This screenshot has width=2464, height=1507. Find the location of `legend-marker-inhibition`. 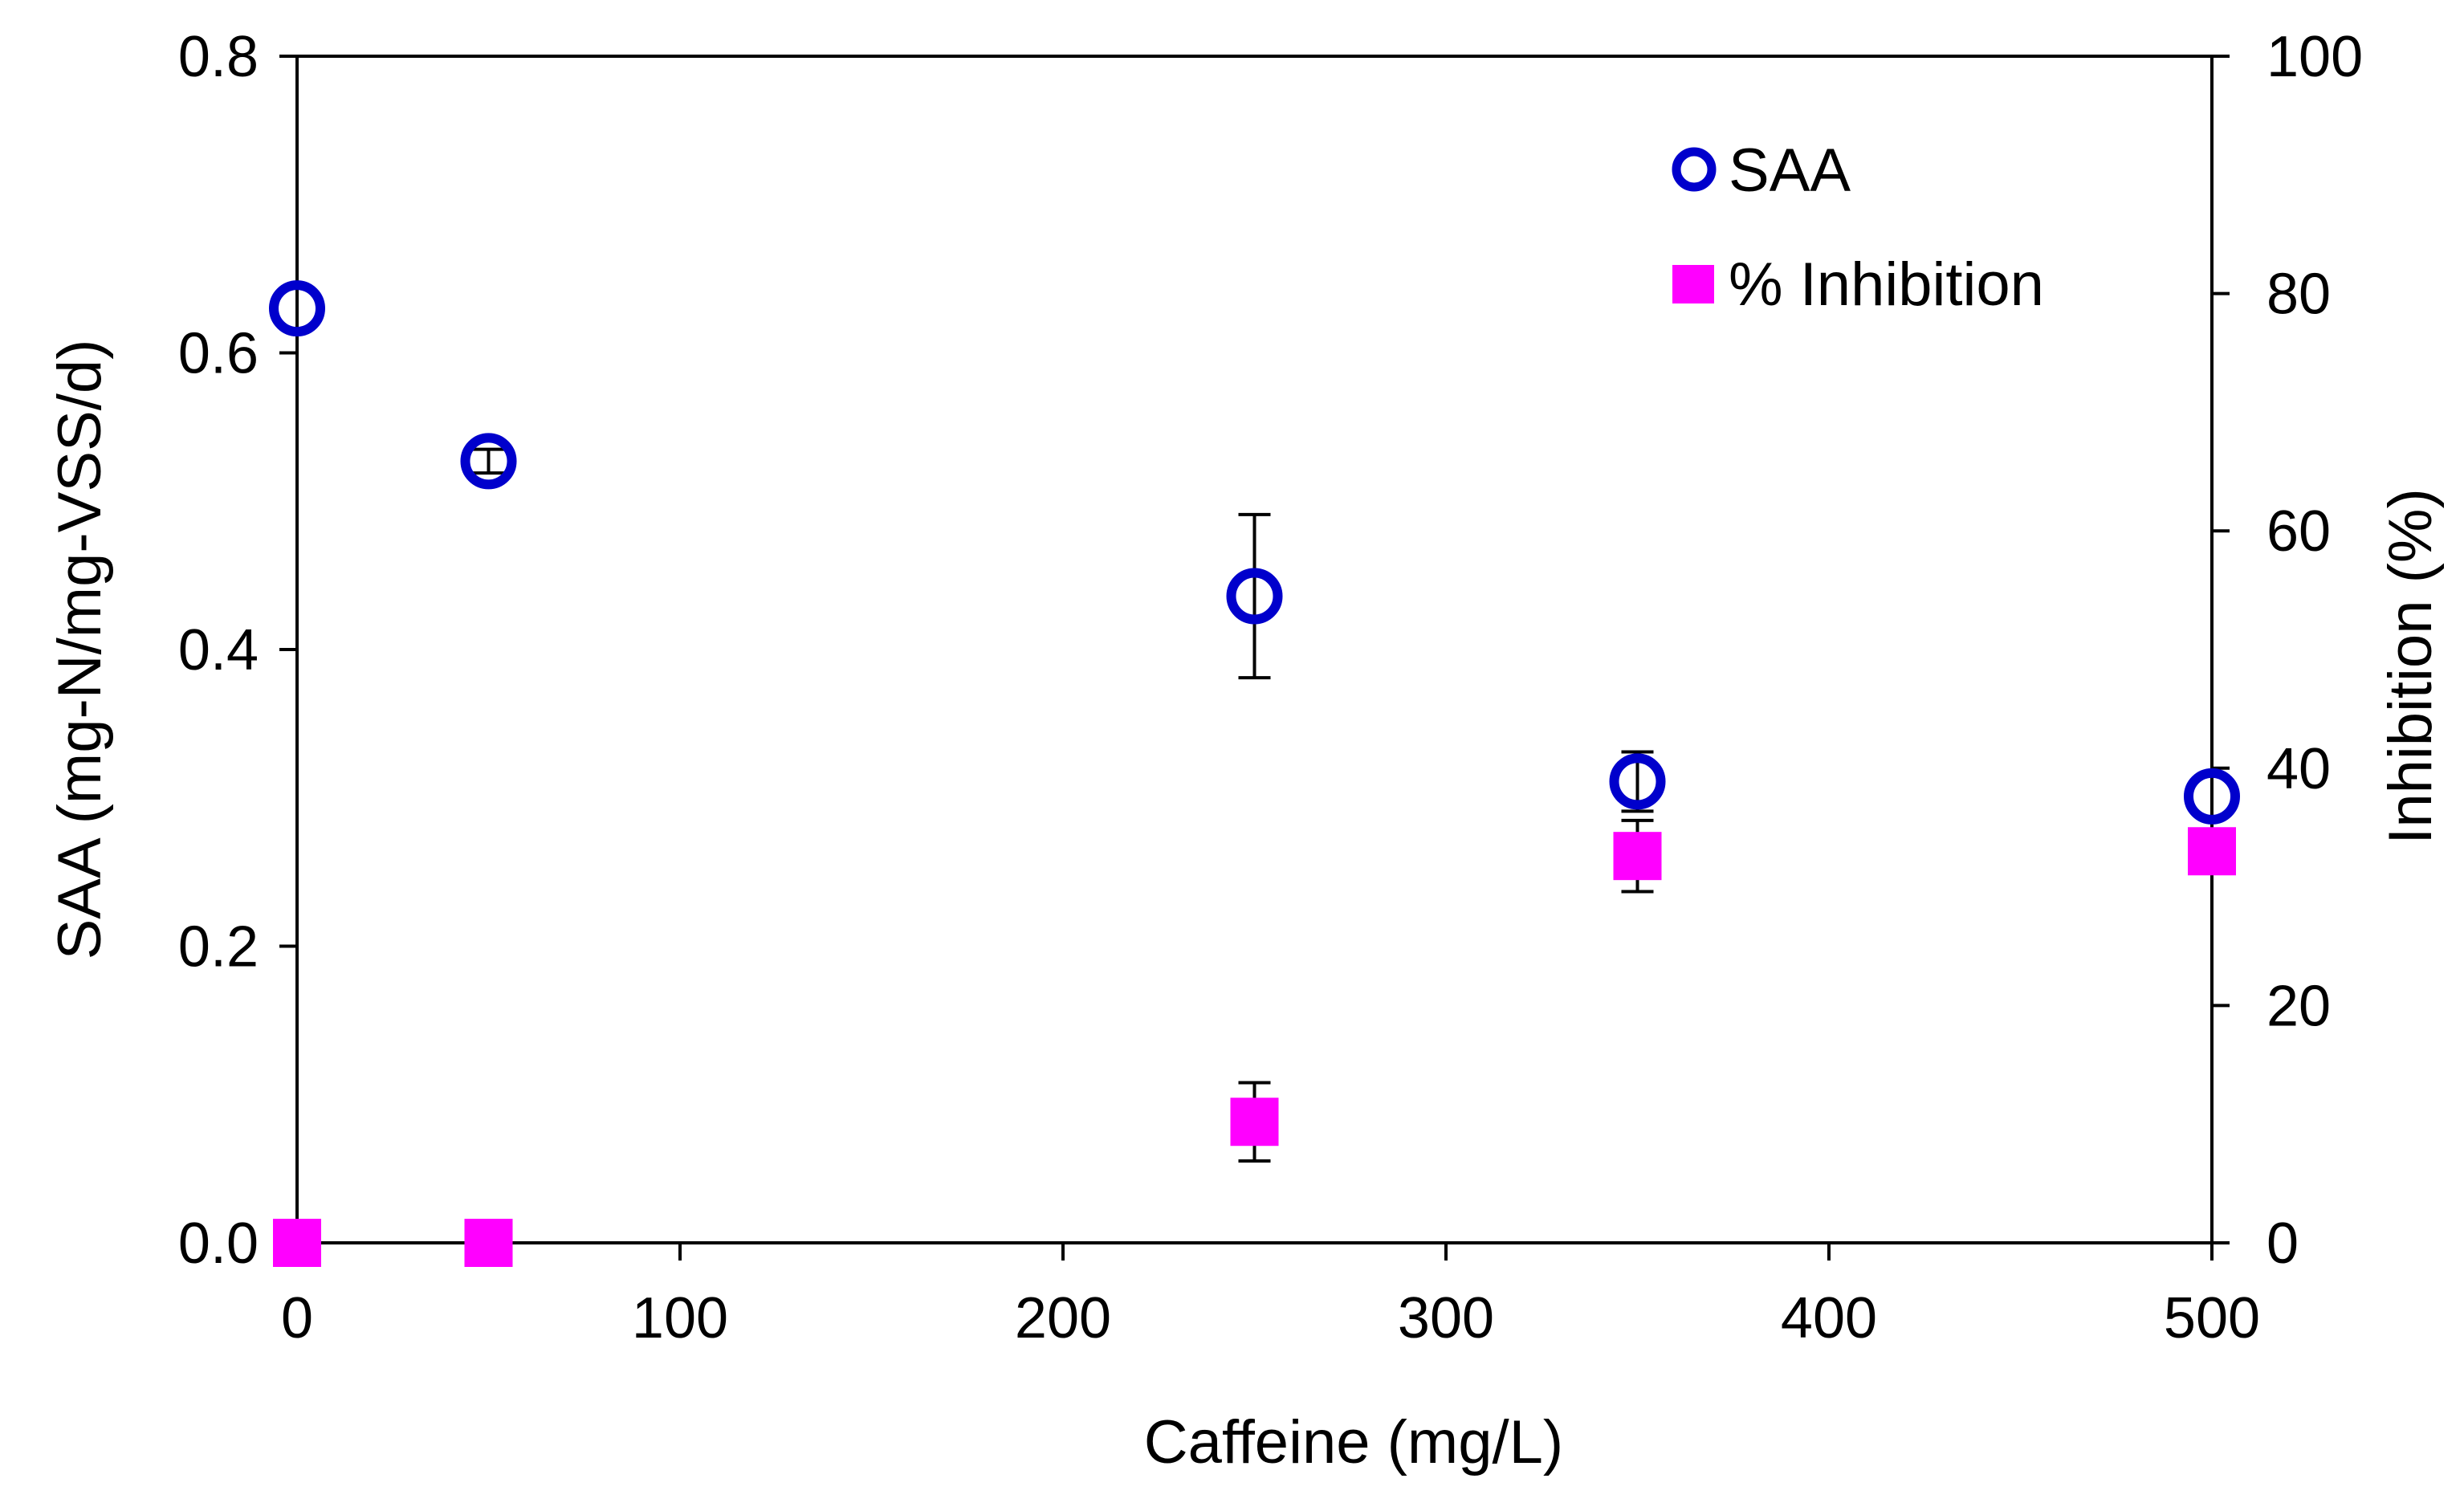

legend-marker-inhibition is located at coordinates (1693, 284).